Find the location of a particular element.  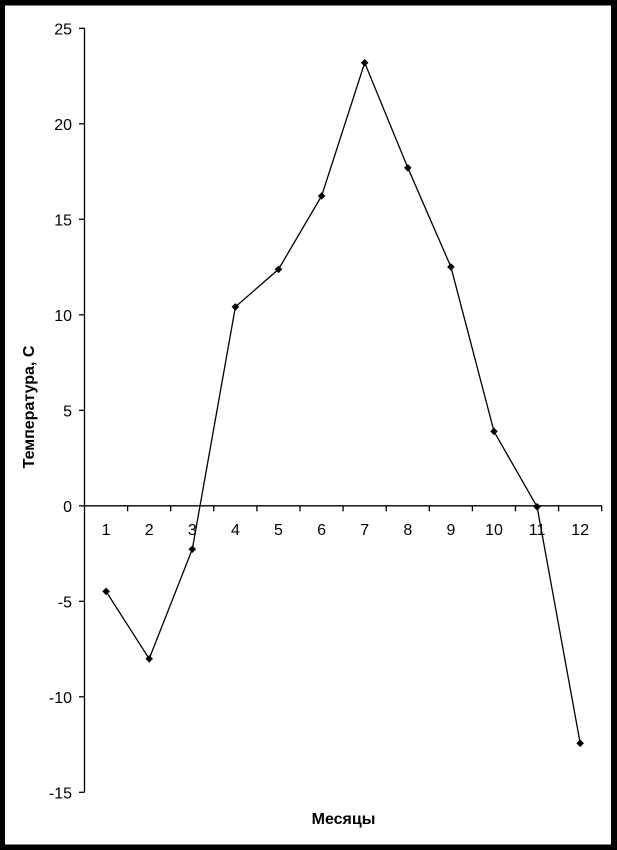

svg-text: 9 is located at coordinates (450, 530).